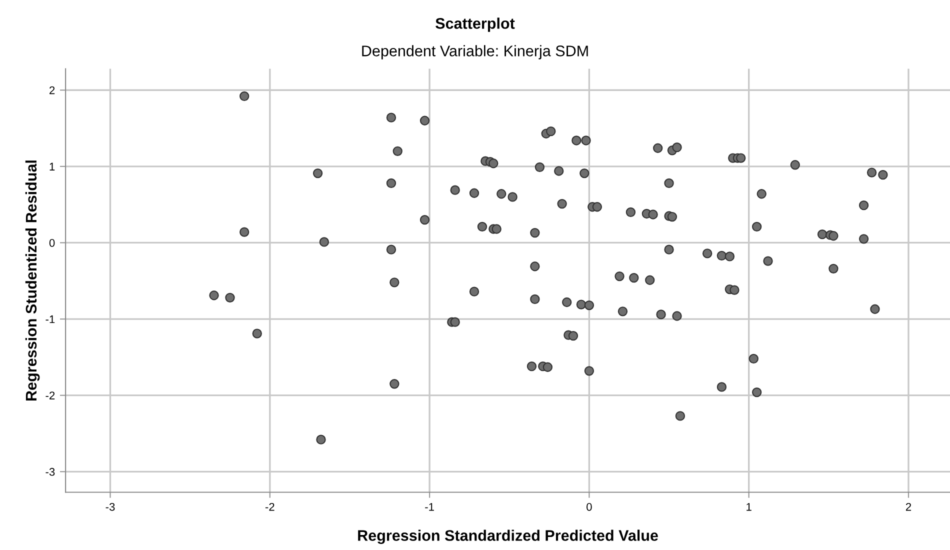 The height and width of the screenshot is (550, 950). What do you see at coordinates (32, 280) in the screenshot?
I see `y-axis-title: Regression Studentized Residual` at bounding box center [32, 280].